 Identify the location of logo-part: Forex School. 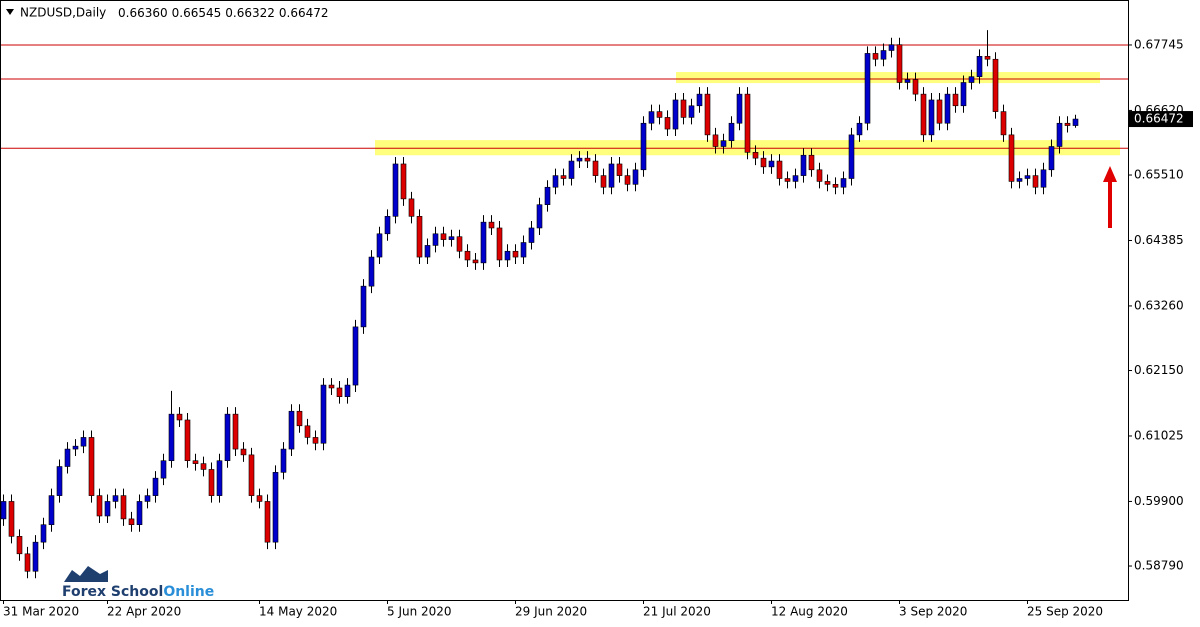
(112, 592).